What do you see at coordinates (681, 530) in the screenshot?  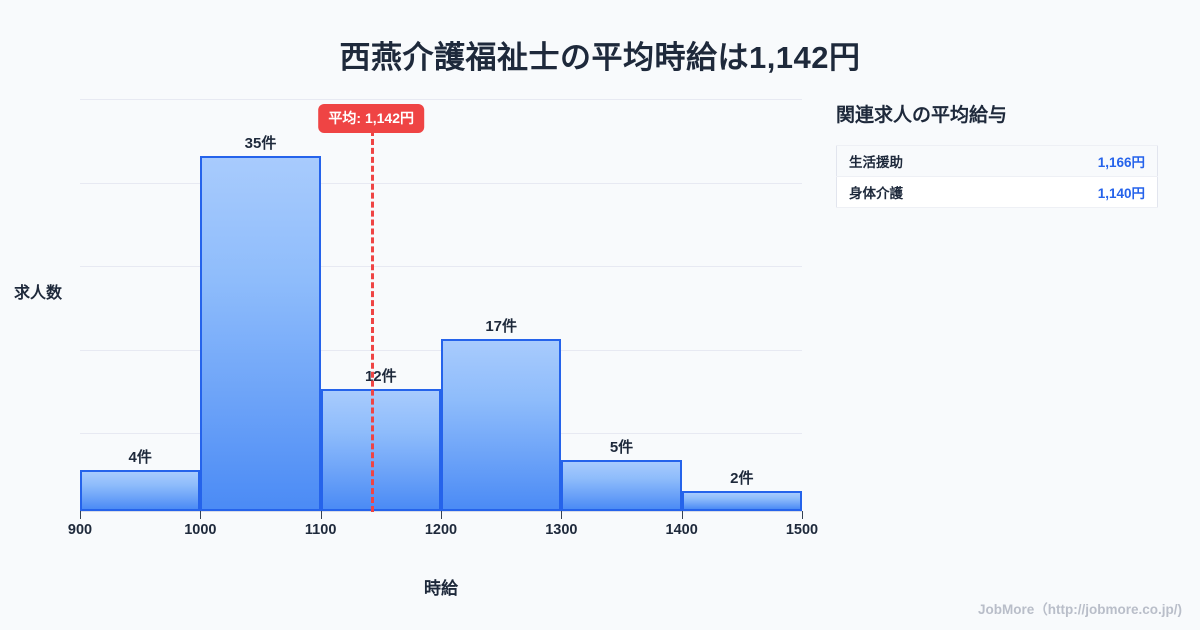 I see `x-tick-label: 1400` at bounding box center [681, 530].